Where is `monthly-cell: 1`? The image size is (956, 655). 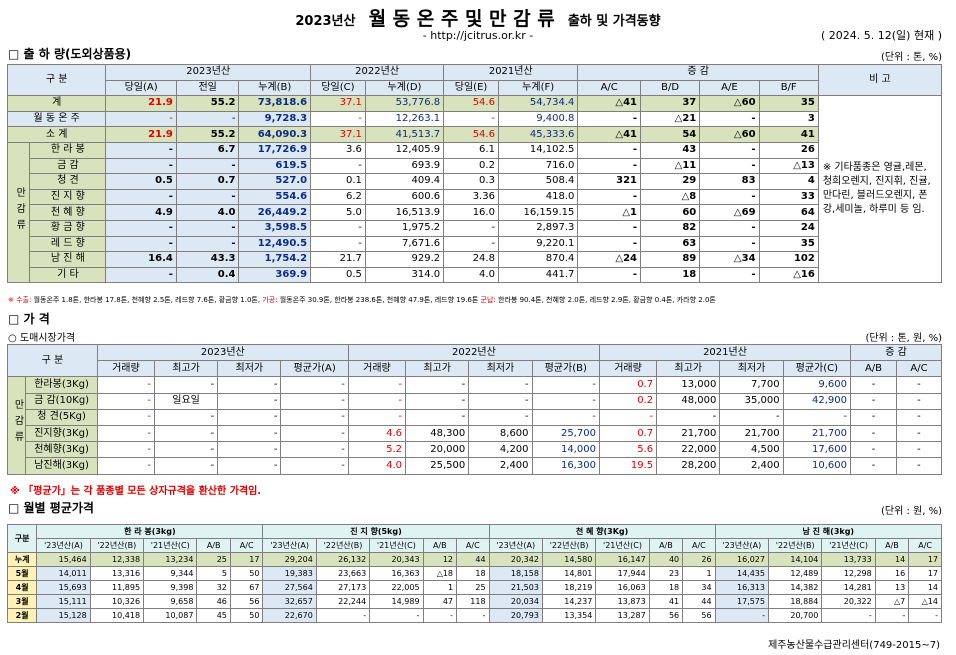 monthly-cell: 1 is located at coordinates (699, 573).